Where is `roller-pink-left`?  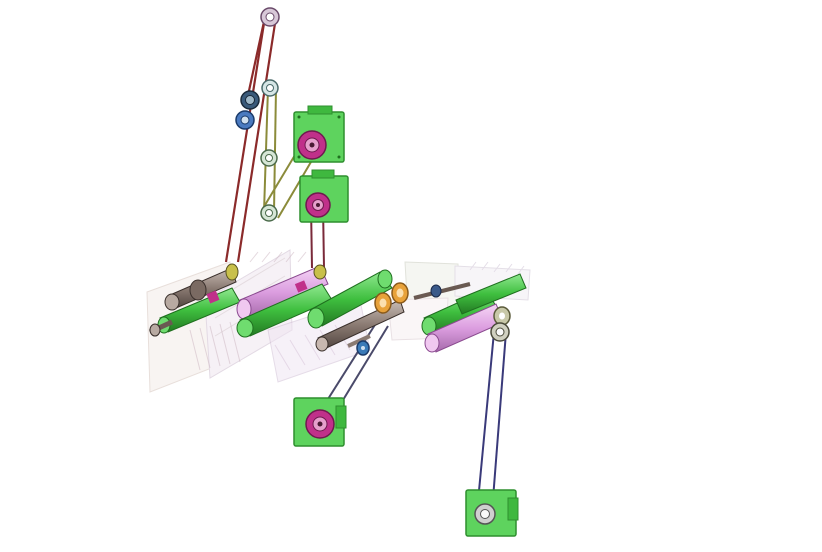
roller-pink-left is located at coordinates (282, 292).